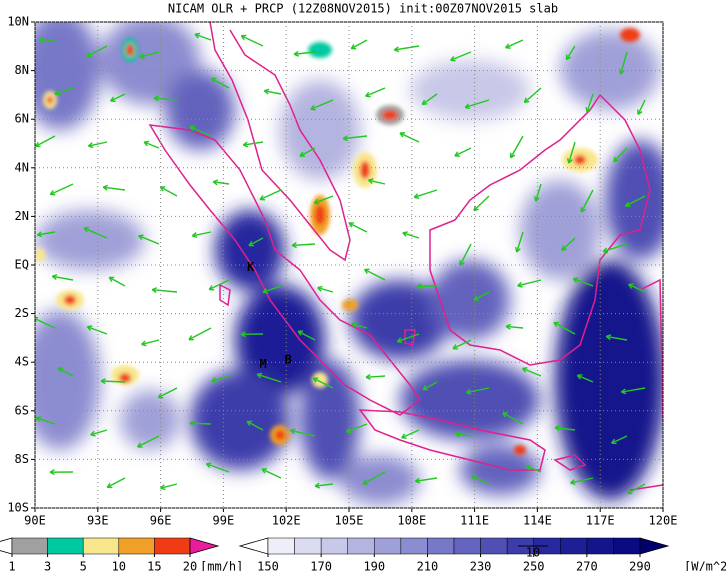  I want to click on colorbar-end, so click(654, 546).